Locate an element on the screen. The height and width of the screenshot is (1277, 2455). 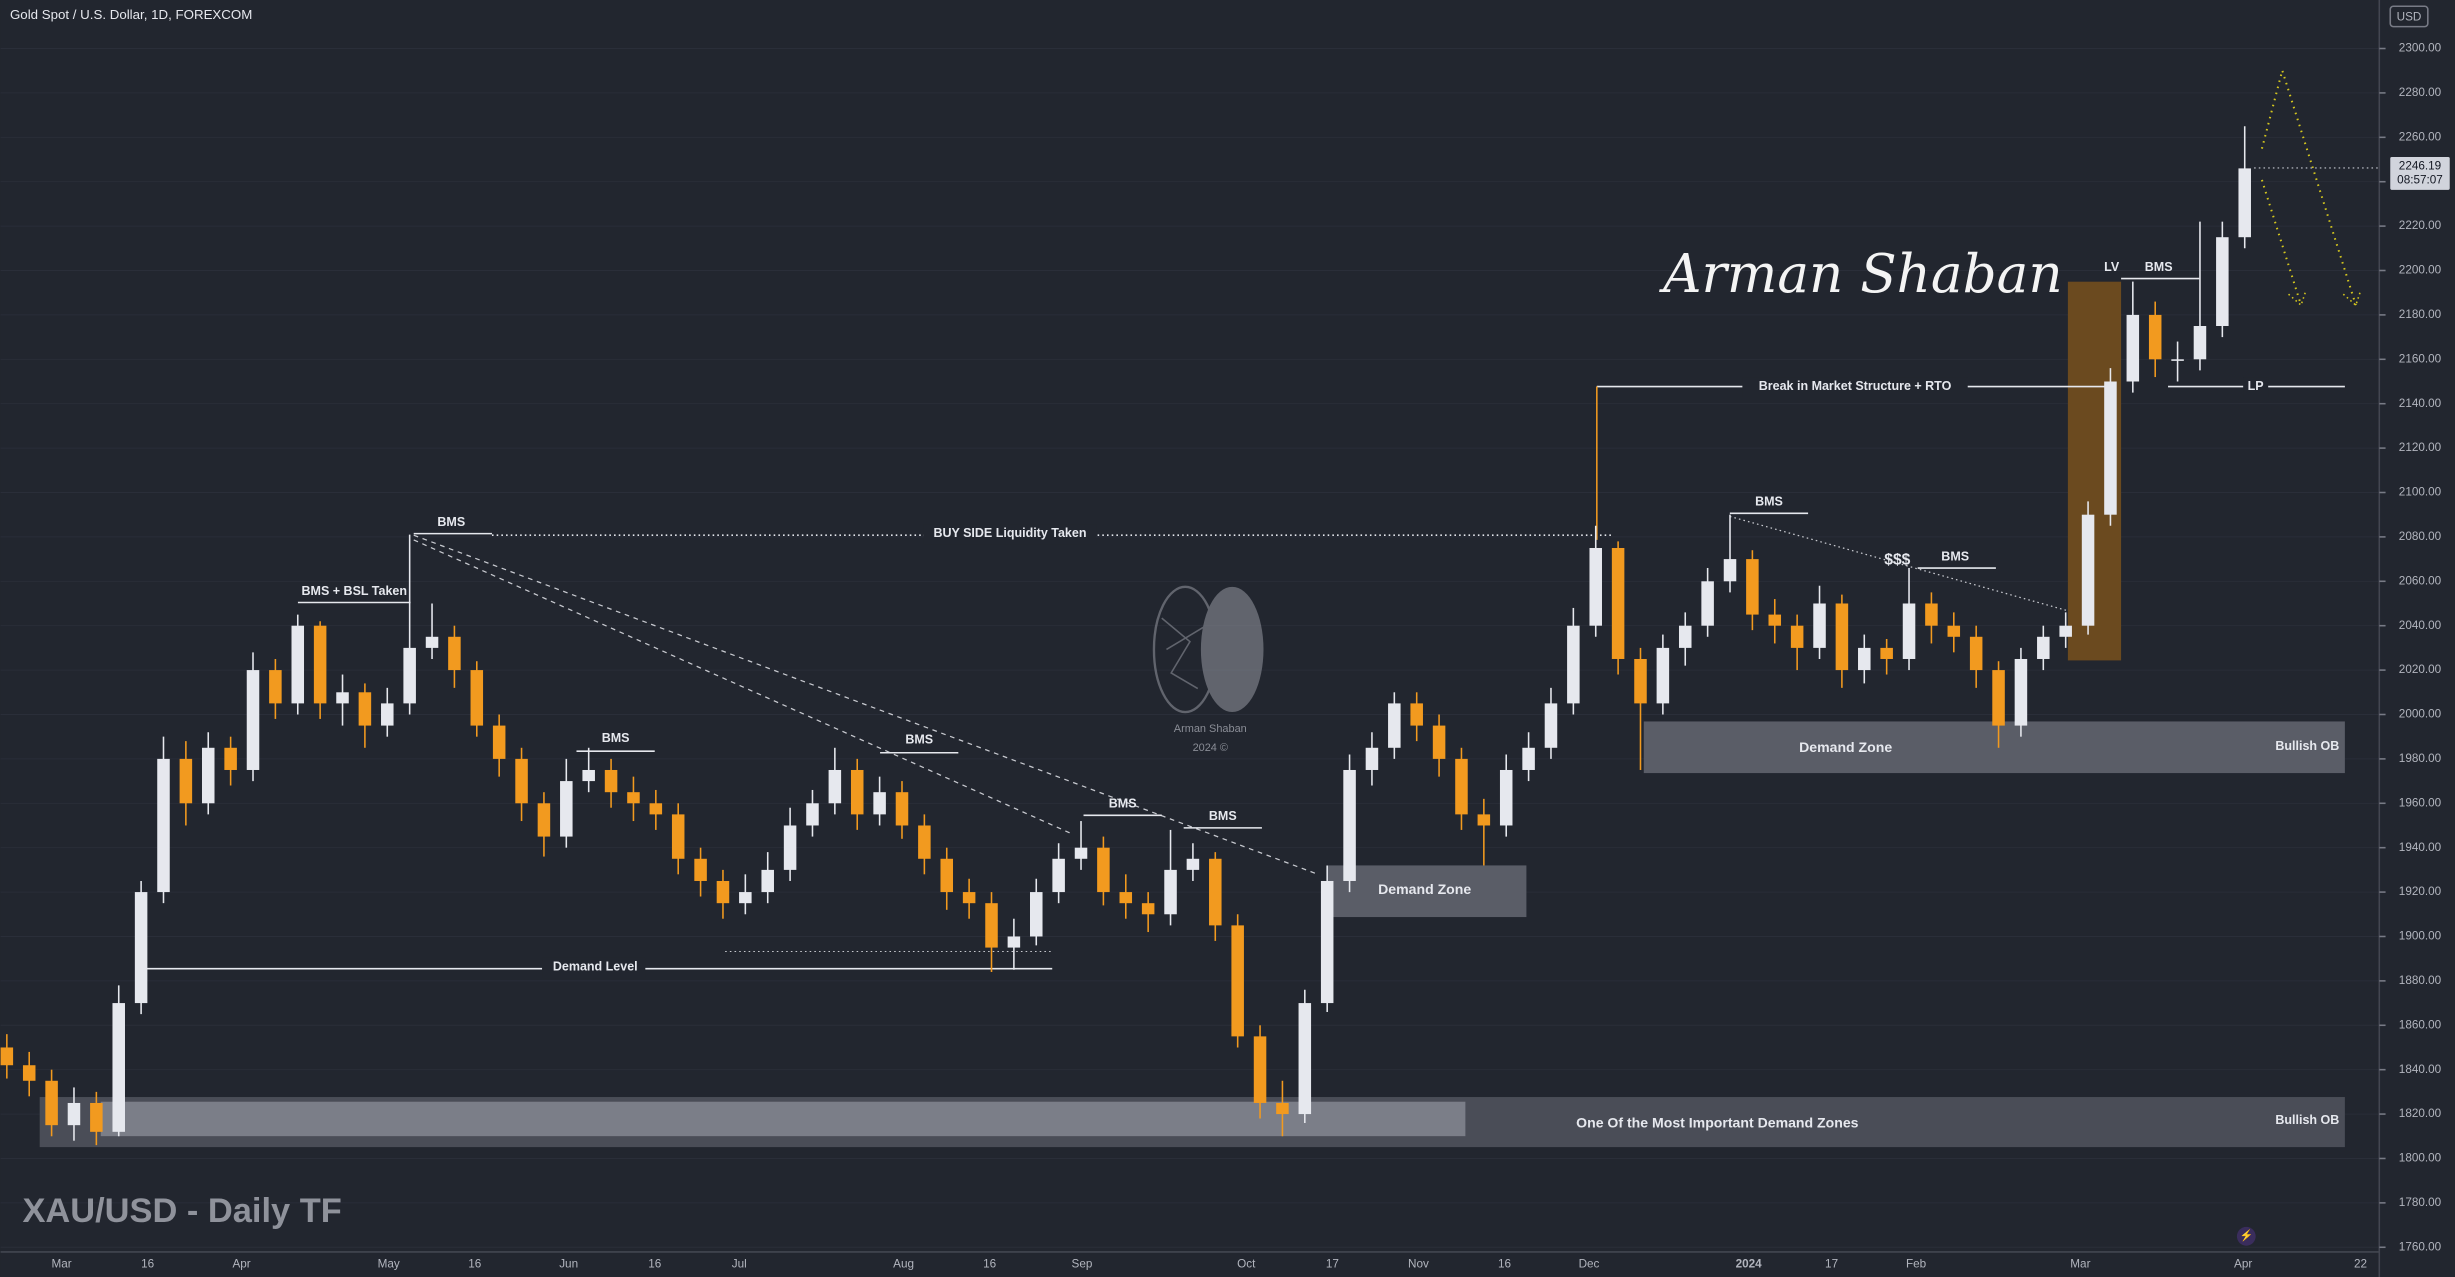
icon-glyph: ⚡ is located at coordinates (2246, 1235).